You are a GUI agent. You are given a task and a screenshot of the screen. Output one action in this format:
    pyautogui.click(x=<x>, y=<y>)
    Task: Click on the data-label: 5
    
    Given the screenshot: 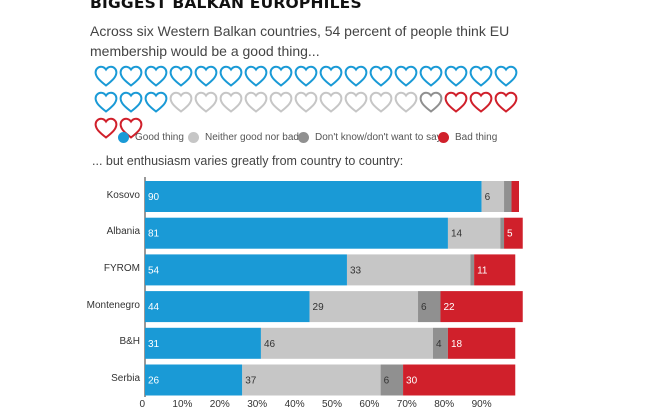 What is the action you would take?
    pyautogui.click(x=510, y=234)
    